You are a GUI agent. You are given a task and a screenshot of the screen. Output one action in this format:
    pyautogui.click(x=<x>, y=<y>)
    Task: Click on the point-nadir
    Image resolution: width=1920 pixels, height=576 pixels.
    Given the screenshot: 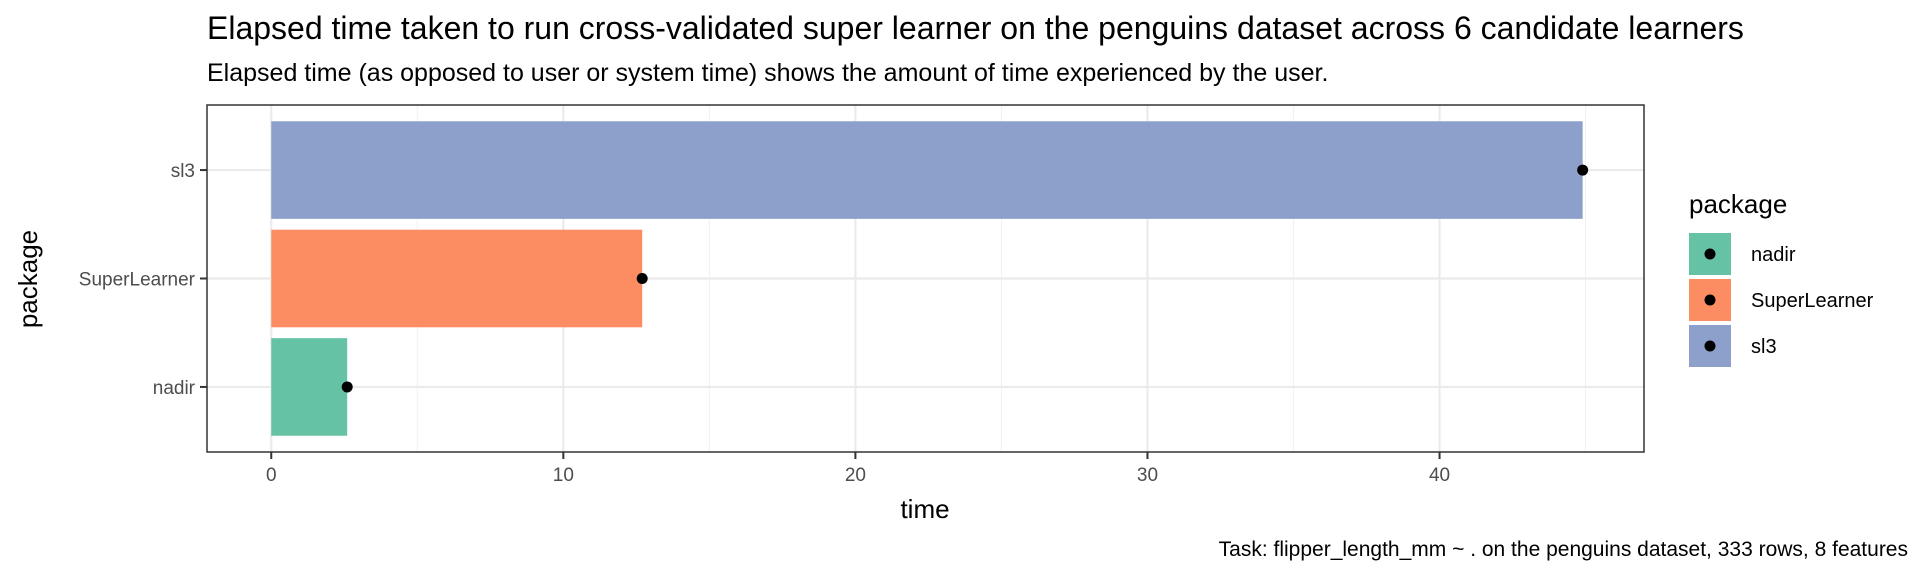 What is the action you would take?
    pyautogui.click(x=347, y=387)
    